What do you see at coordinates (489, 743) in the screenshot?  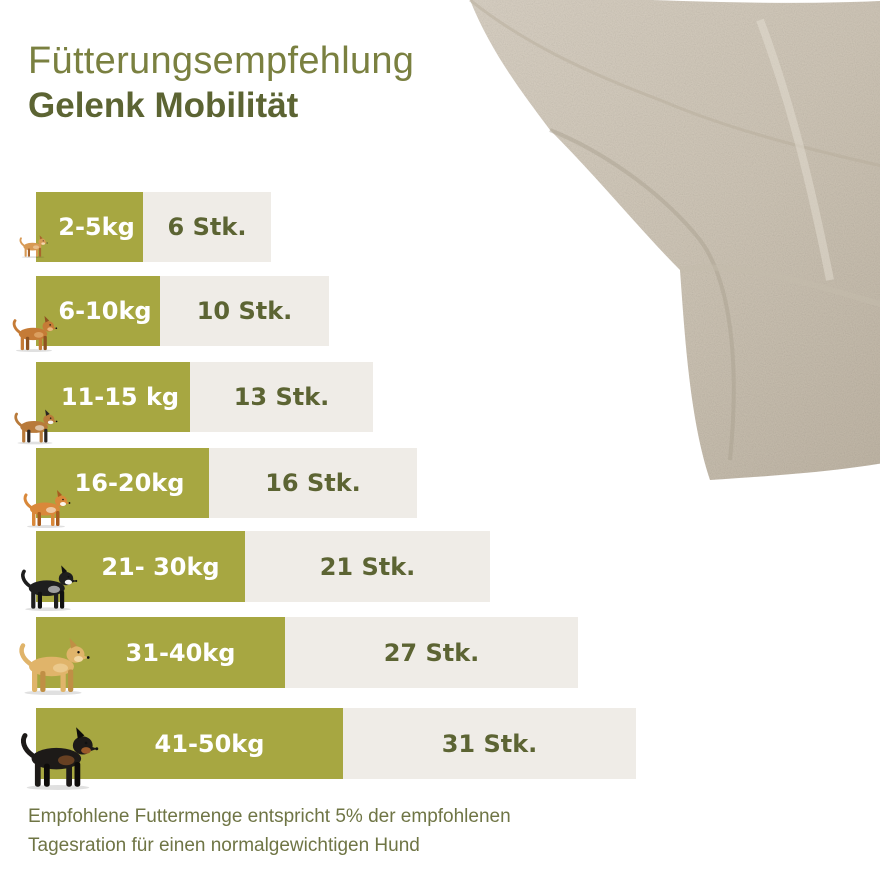 I see `count-label: 31 Stk.` at bounding box center [489, 743].